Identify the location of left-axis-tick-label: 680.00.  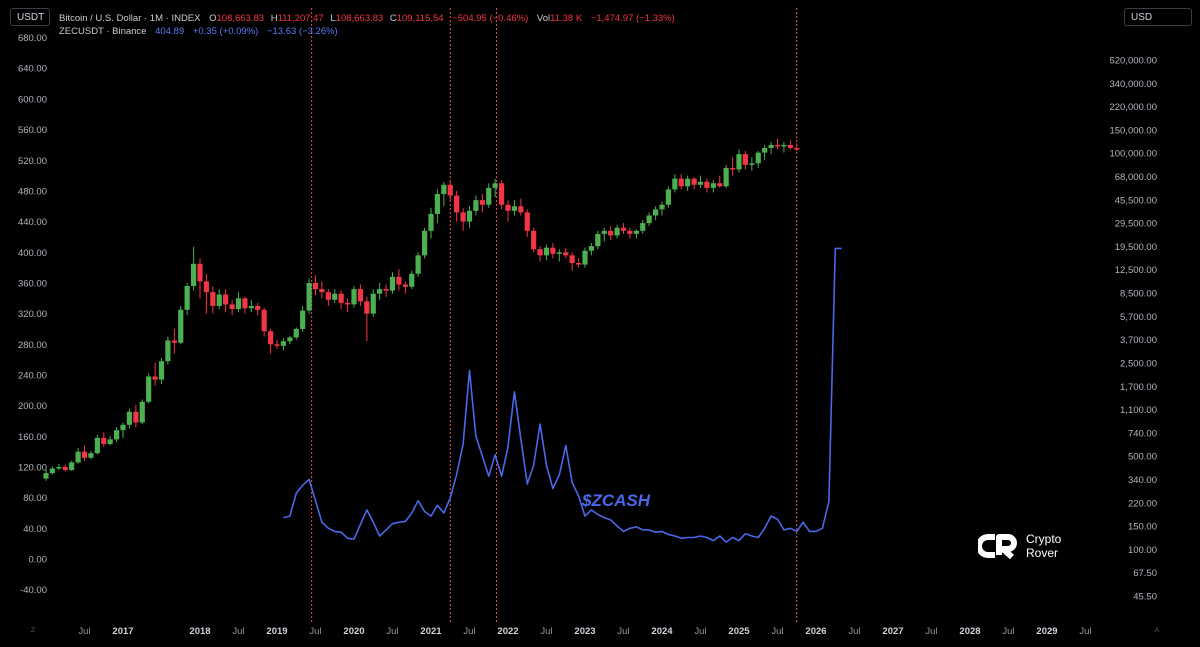
(32, 38).